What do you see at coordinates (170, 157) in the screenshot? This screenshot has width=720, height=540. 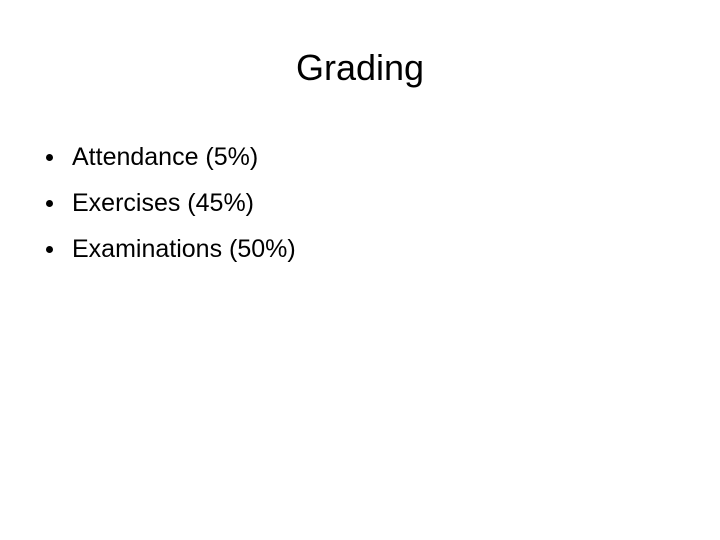 I see `bullet-item: Attendance (5%)` at bounding box center [170, 157].